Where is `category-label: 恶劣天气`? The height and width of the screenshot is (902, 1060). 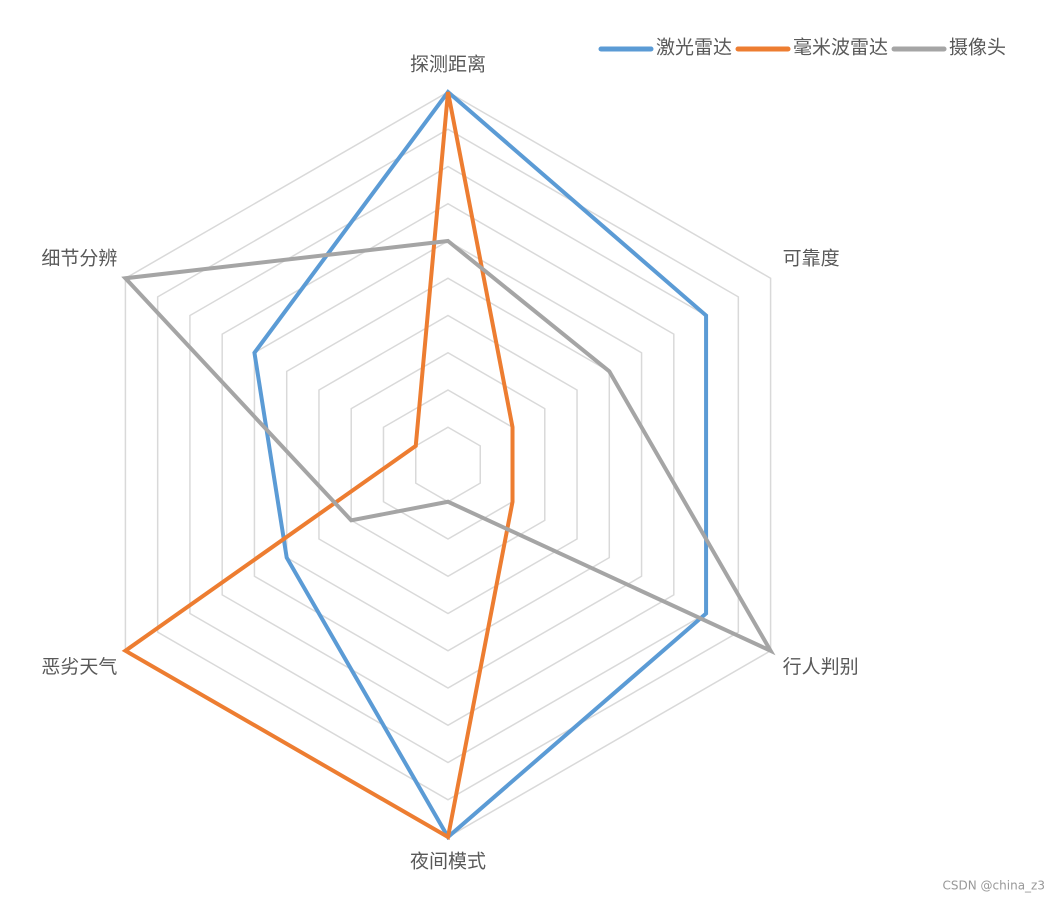 category-label: 恶劣天气 is located at coordinates (79, 667).